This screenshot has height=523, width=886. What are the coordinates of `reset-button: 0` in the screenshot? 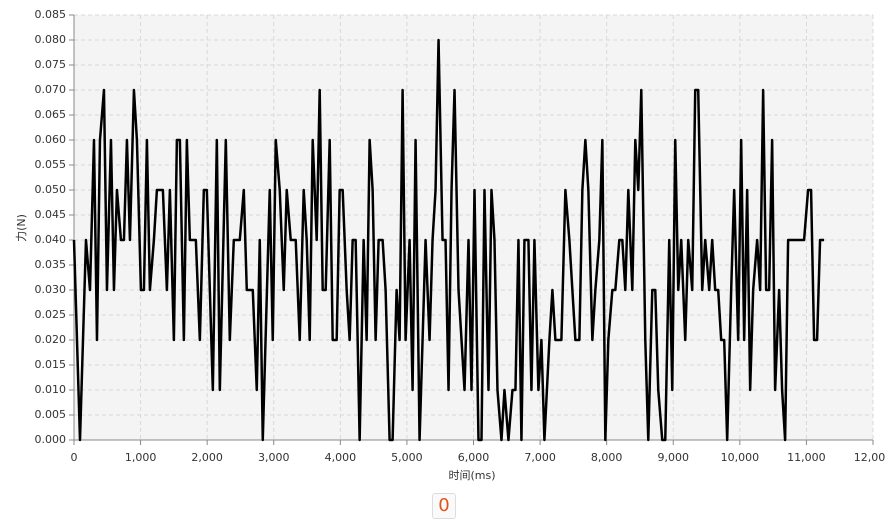 It's located at (444, 506).